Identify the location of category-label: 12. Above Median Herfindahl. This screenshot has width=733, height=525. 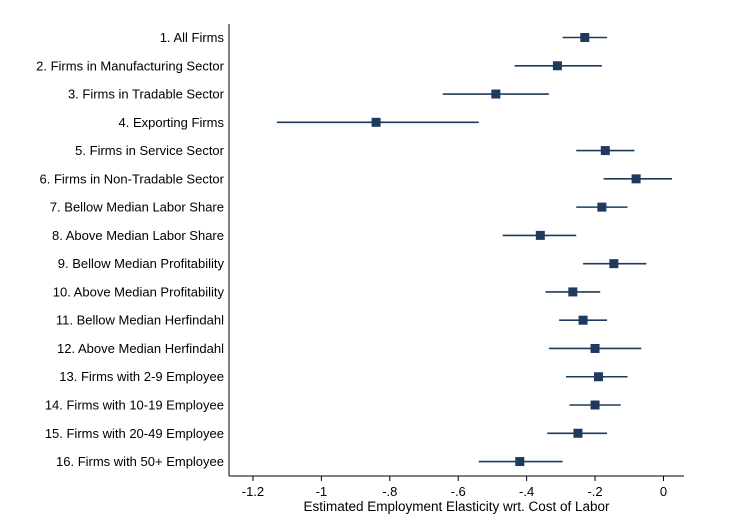
(140, 348).